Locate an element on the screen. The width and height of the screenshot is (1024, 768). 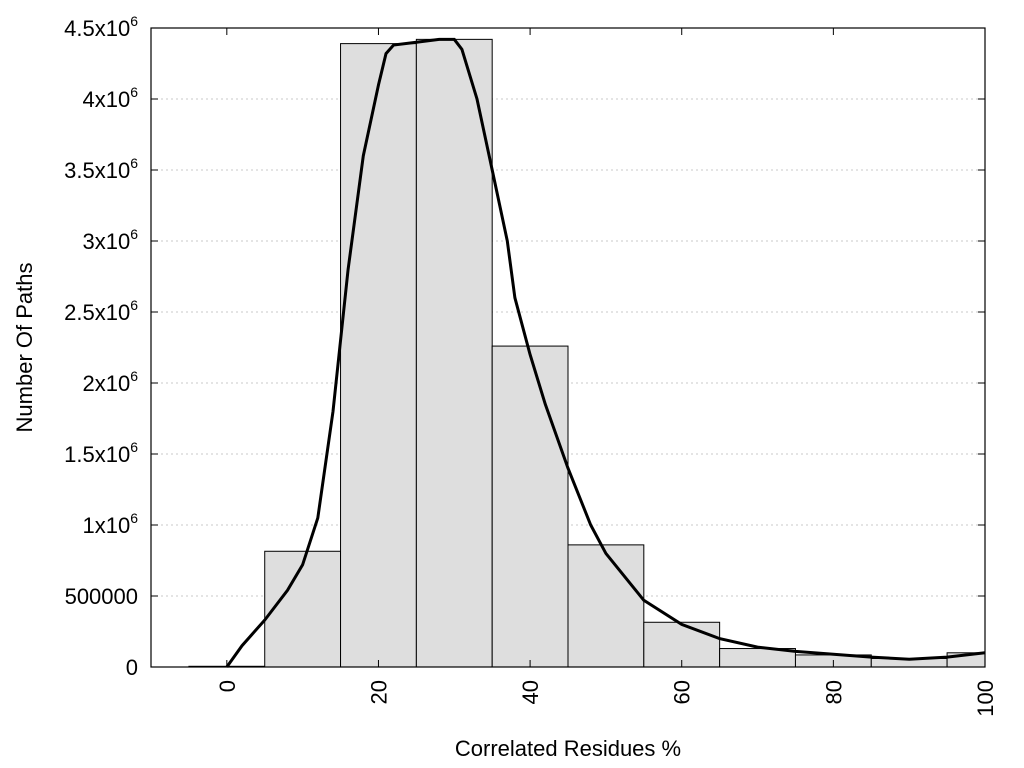
y-axis-title: Number Of Paths is located at coordinates (24, 348).